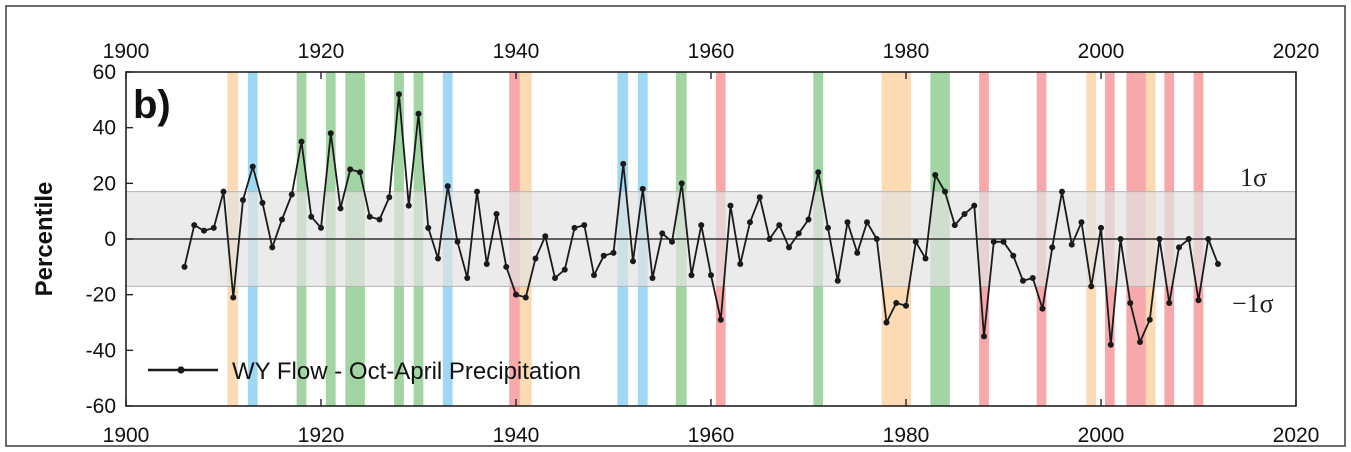  I want to click on data-point-1957, so click(681, 183).